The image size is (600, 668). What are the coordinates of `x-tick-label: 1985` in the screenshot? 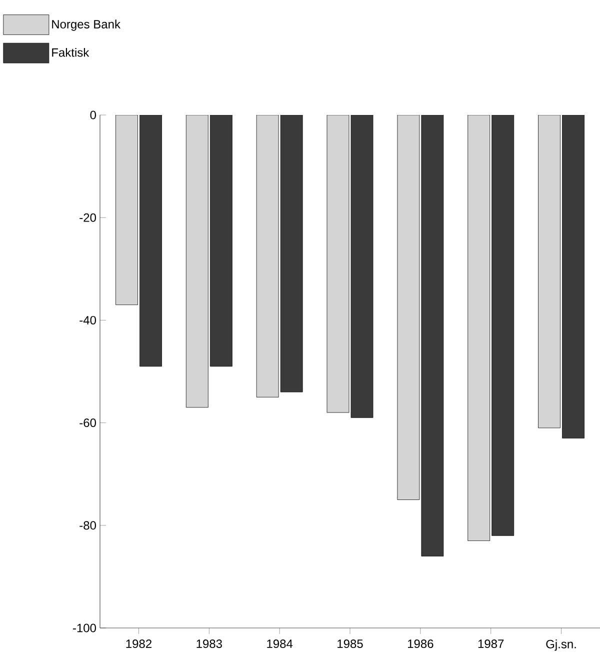 It's located at (350, 644).